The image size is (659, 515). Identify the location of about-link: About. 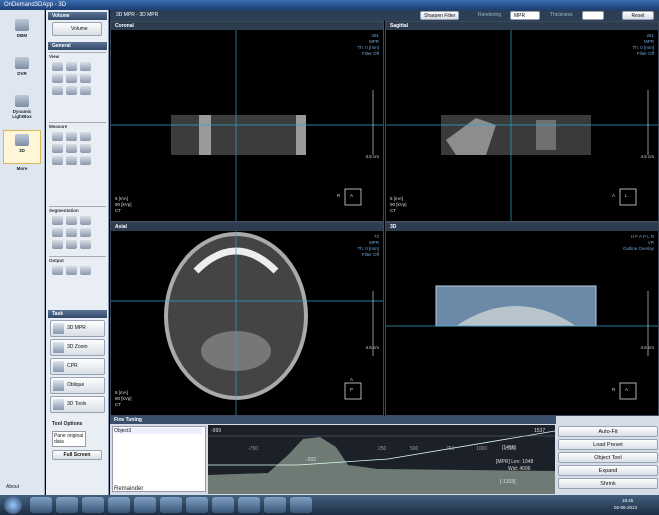
(13, 487).